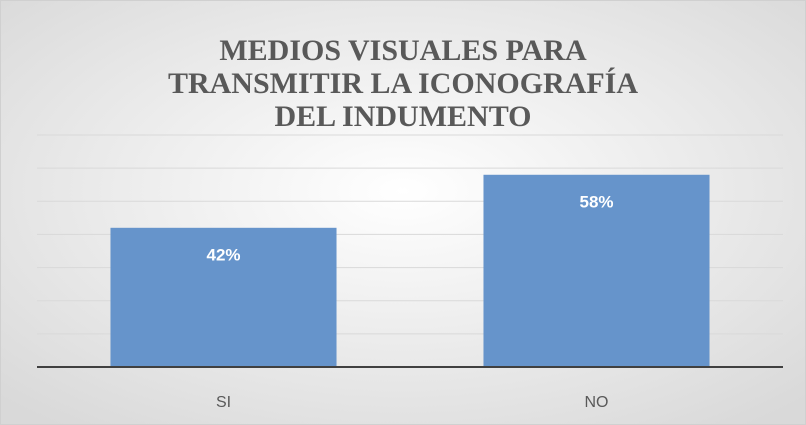 This screenshot has width=806, height=425. What do you see at coordinates (223, 402) in the screenshot?
I see `x-tick-label: SI` at bounding box center [223, 402].